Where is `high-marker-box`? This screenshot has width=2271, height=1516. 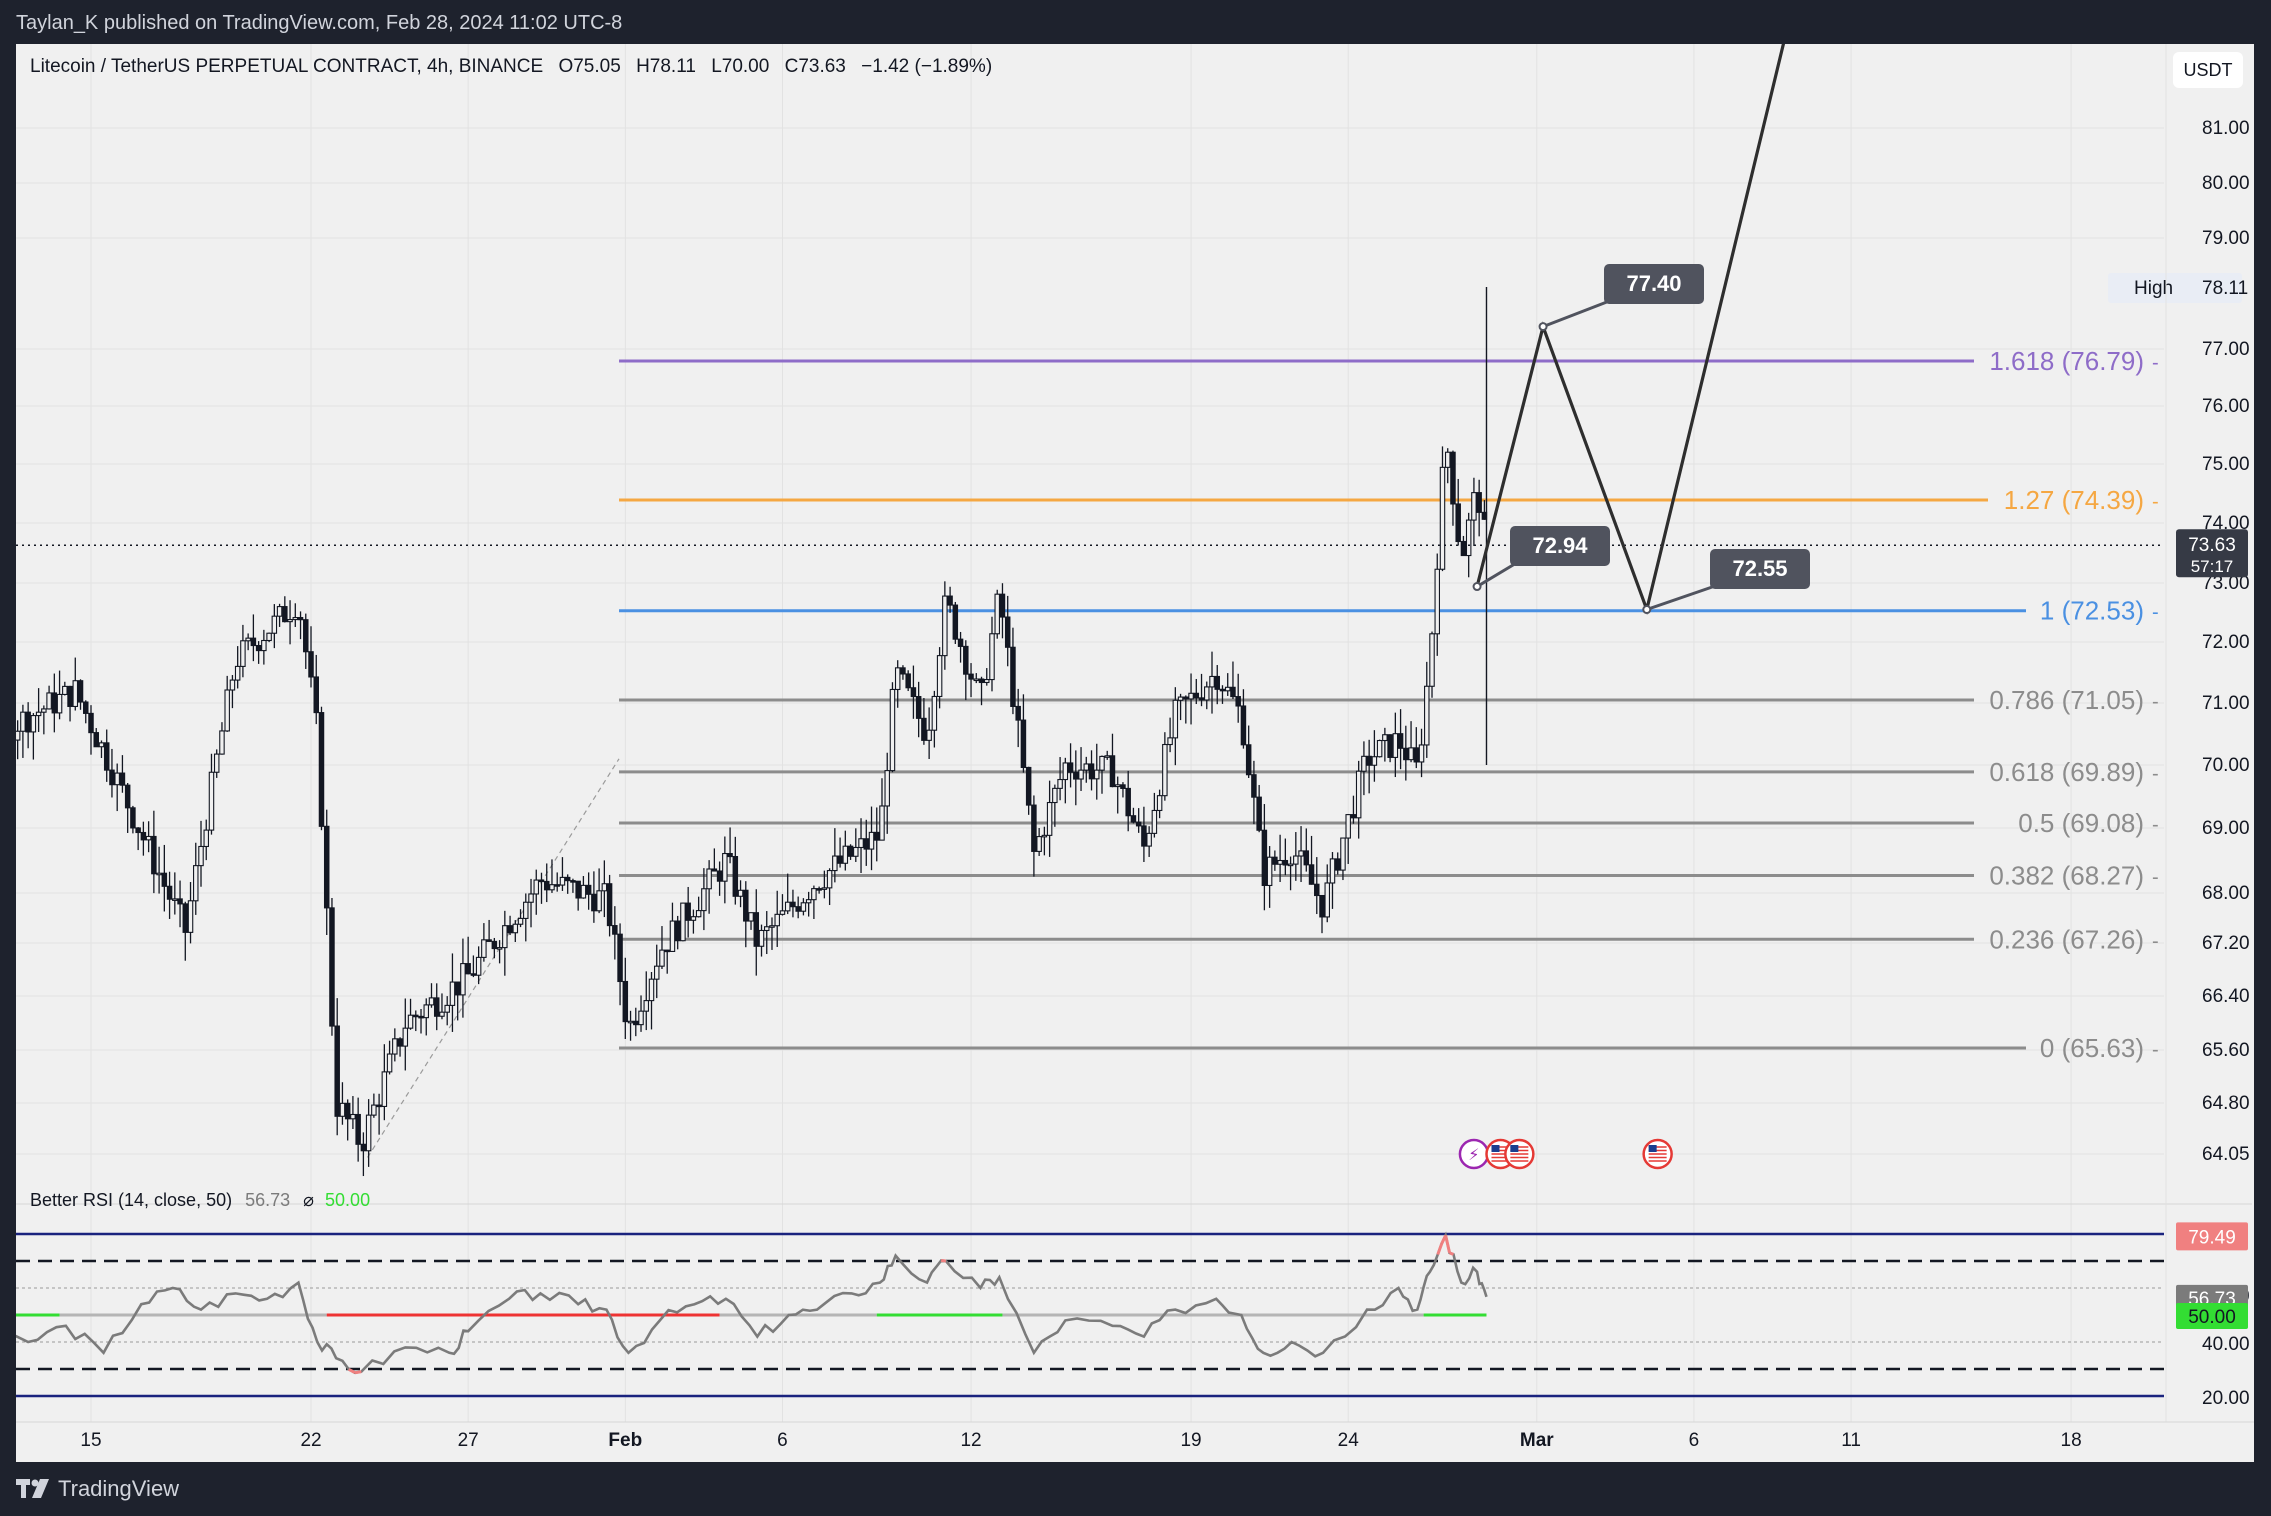
high-marker-box is located at coordinates (2175, 287).